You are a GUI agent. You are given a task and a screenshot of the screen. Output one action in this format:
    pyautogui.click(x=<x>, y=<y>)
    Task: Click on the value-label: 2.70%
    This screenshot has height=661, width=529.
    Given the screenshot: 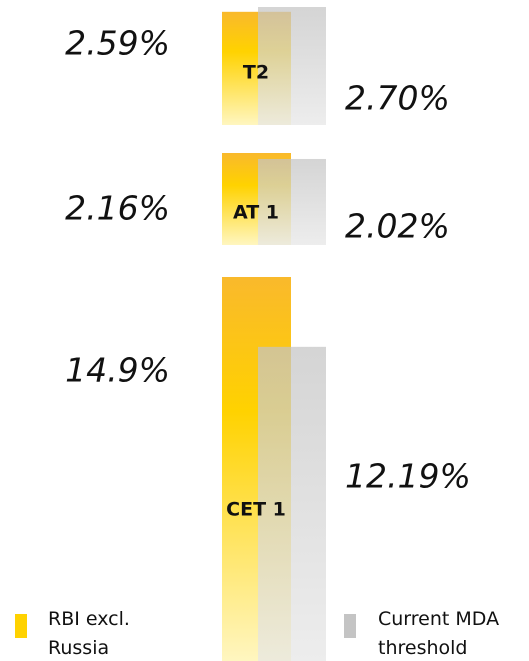 What is the action you would take?
    pyautogui.click(x=397, y=98)
    